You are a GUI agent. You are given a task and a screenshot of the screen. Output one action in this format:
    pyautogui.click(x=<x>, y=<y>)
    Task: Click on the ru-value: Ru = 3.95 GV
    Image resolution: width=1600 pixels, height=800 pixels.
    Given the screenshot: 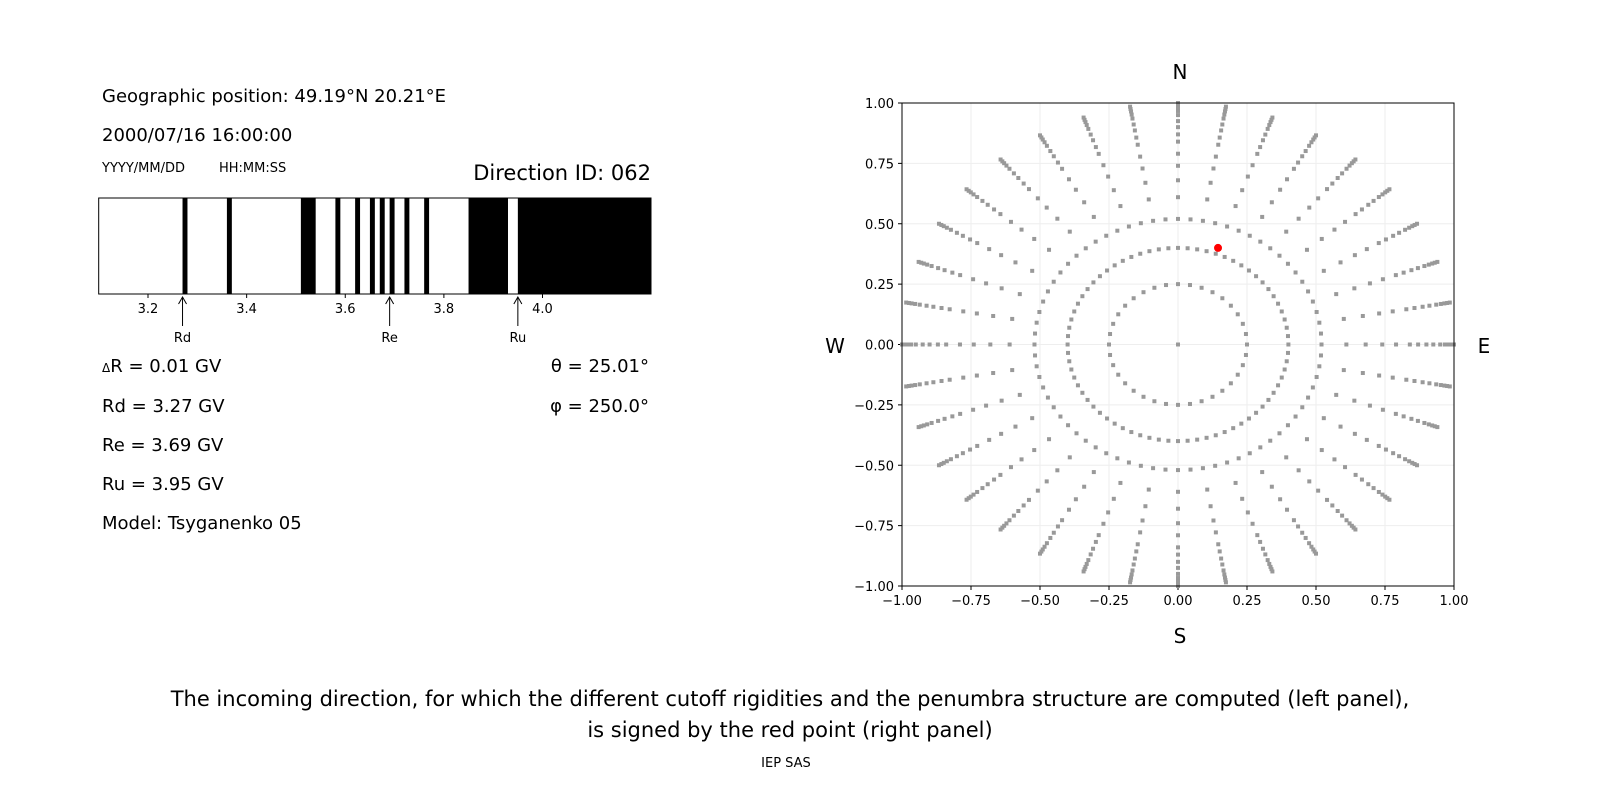 What is the action you would take?
    pyautogui.click(x=163, y=484)
    